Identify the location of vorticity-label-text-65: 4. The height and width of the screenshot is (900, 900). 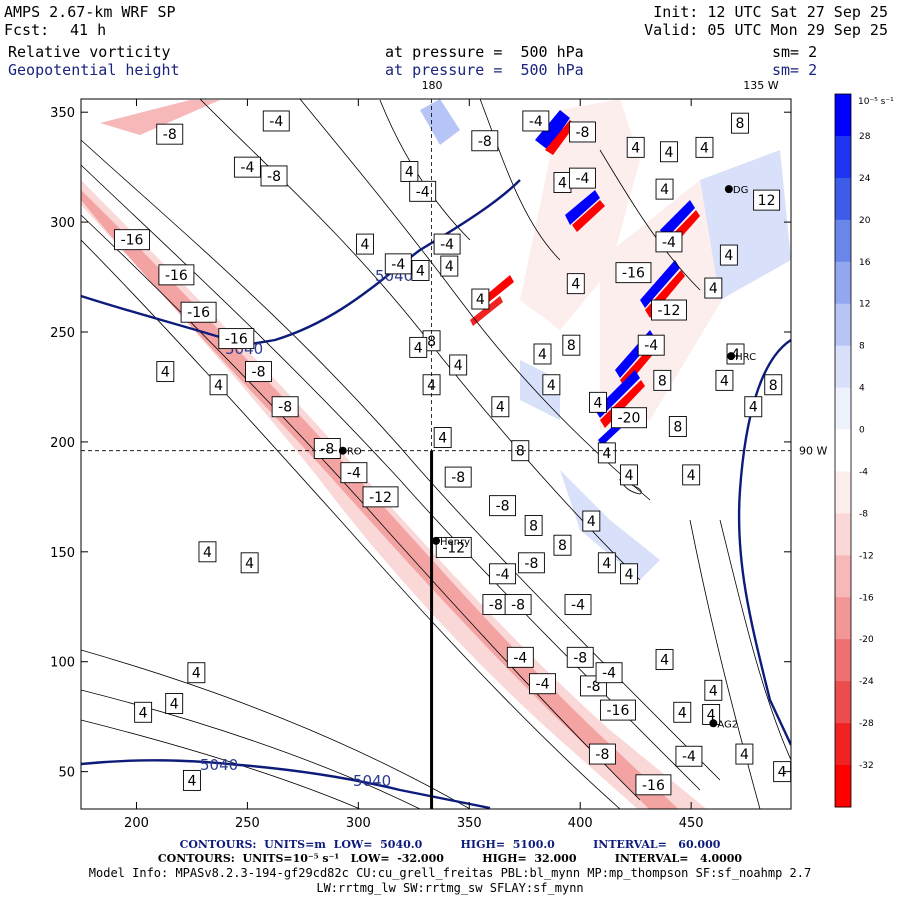
(542, 355).